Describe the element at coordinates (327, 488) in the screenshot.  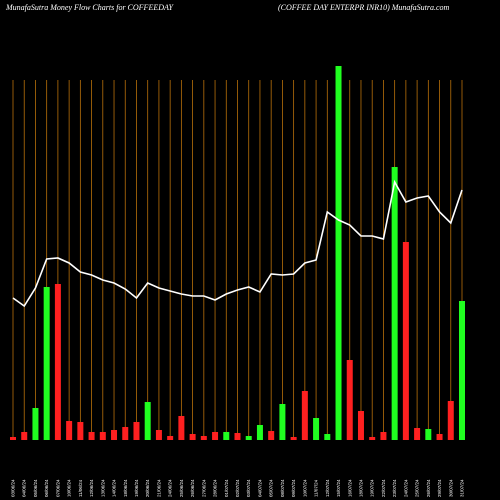
I see `x-tick-label: 12/07/24` at that location.